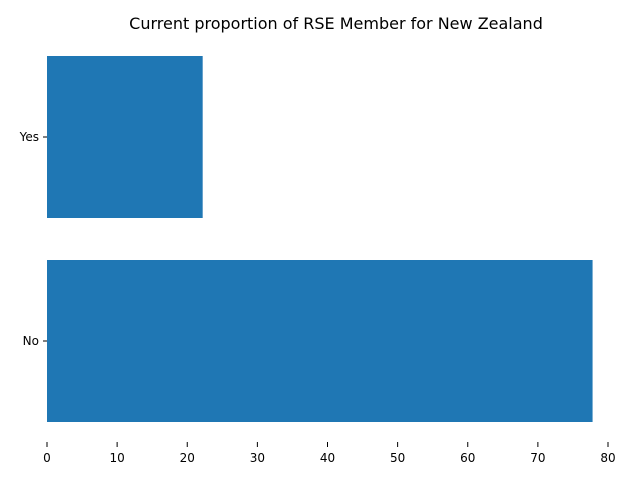 The height and width of the screenshot is (480, 640). What do you see at coordinates (125, 137) in the screenshot?
I see `bar-yes` at bounding box center [125, 137].